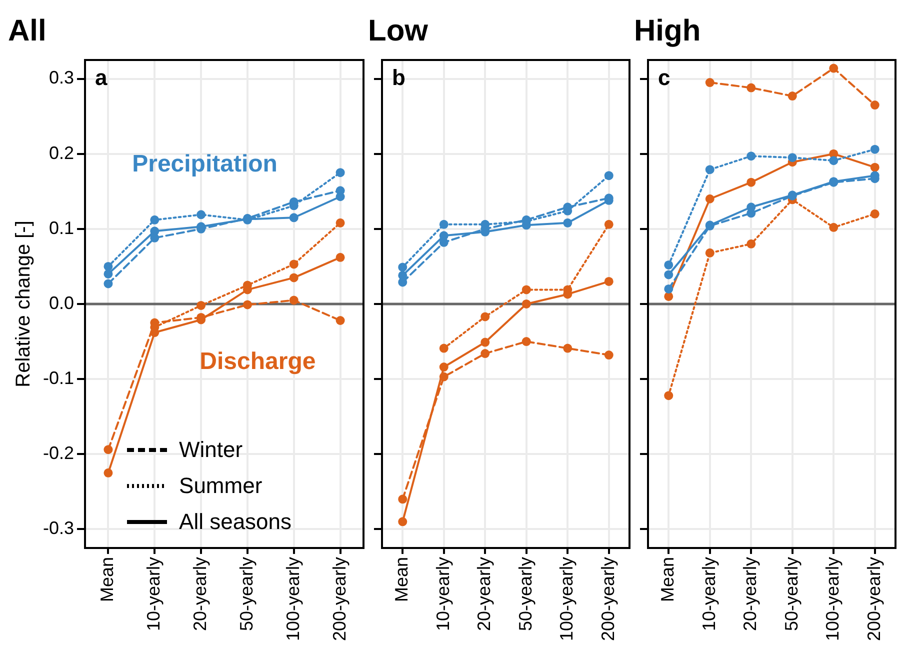 The width and height of the screenshot is (908, 653). I want to click on y-tick-label: 0.0, so click(61, 302).